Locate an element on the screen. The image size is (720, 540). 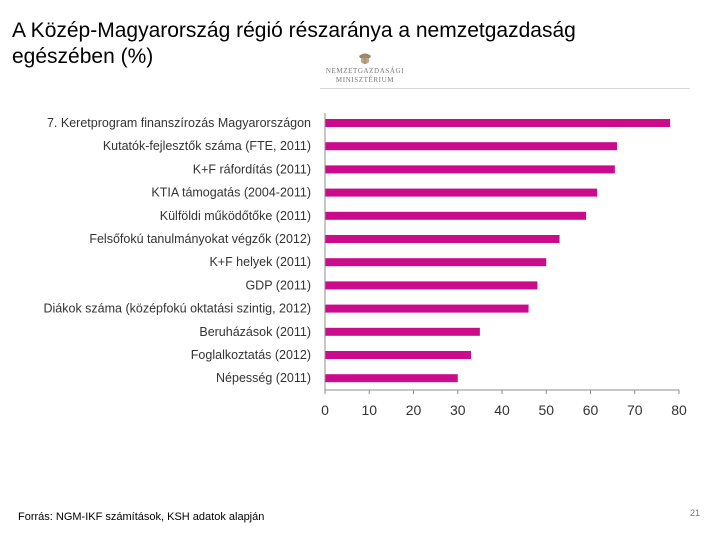
category-label: Beruházások (2011) is located at coordinates (255, 332).